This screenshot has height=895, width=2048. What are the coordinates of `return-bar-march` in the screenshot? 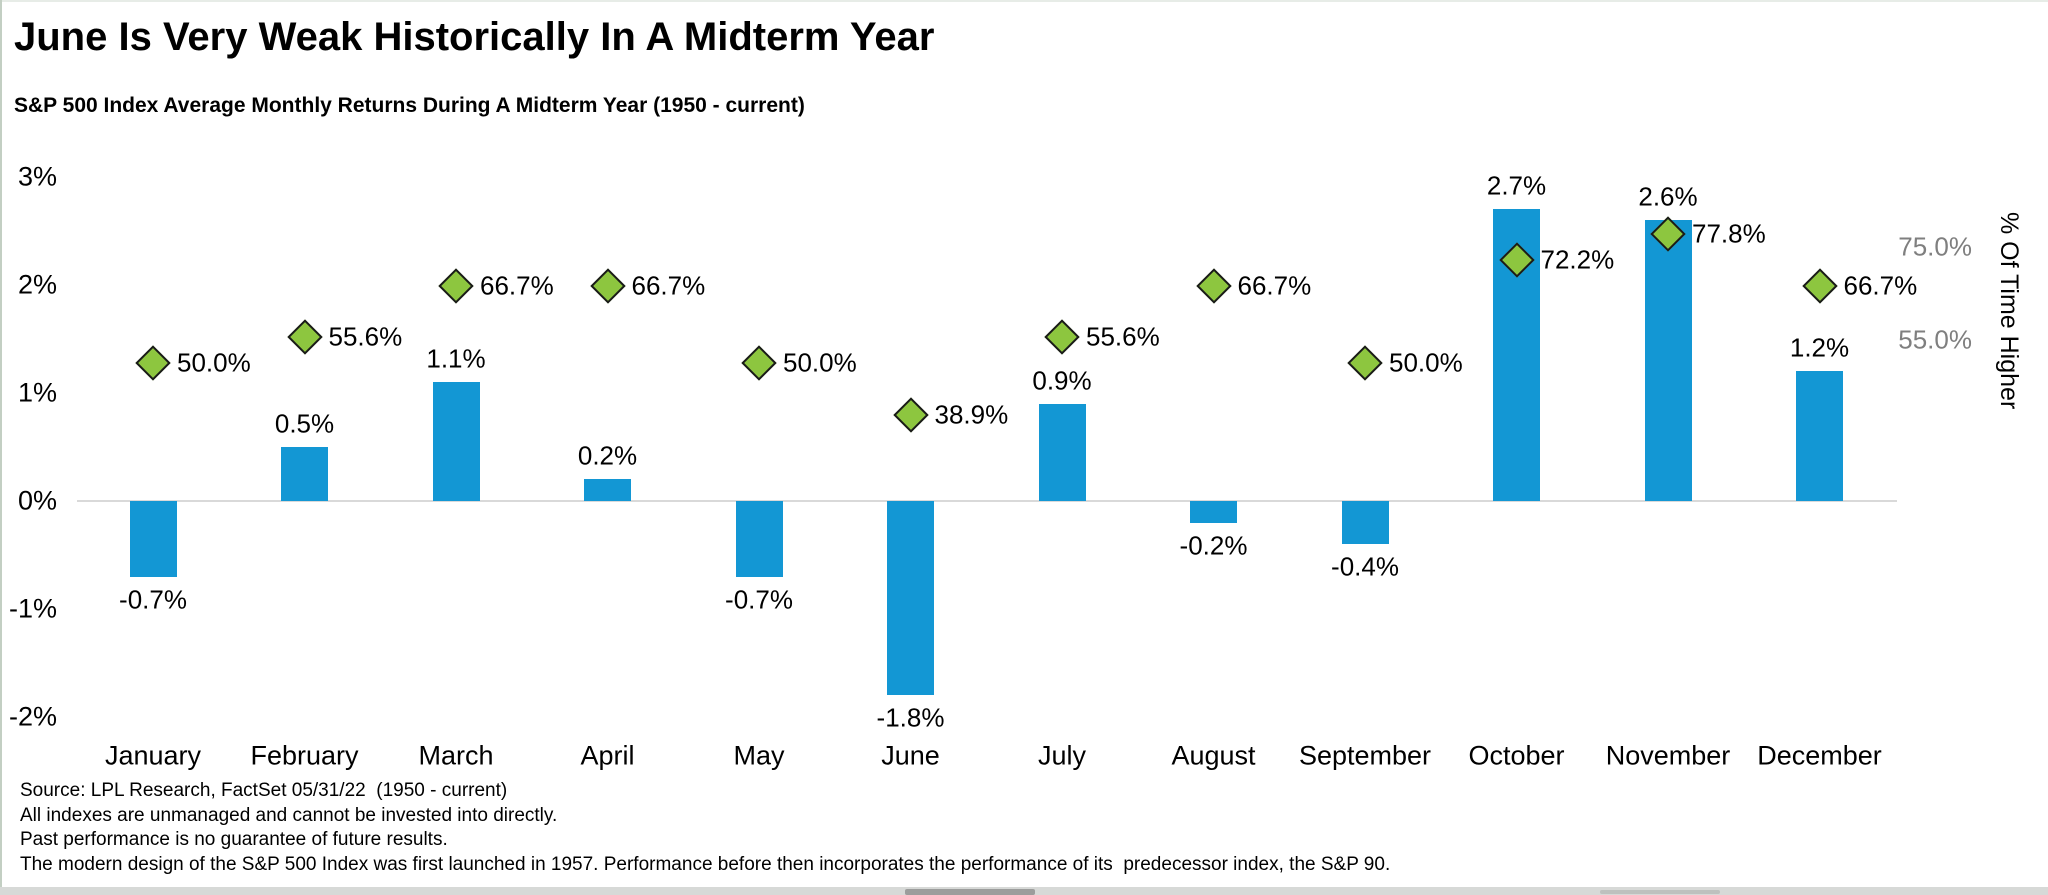 It's located at (456, 441).